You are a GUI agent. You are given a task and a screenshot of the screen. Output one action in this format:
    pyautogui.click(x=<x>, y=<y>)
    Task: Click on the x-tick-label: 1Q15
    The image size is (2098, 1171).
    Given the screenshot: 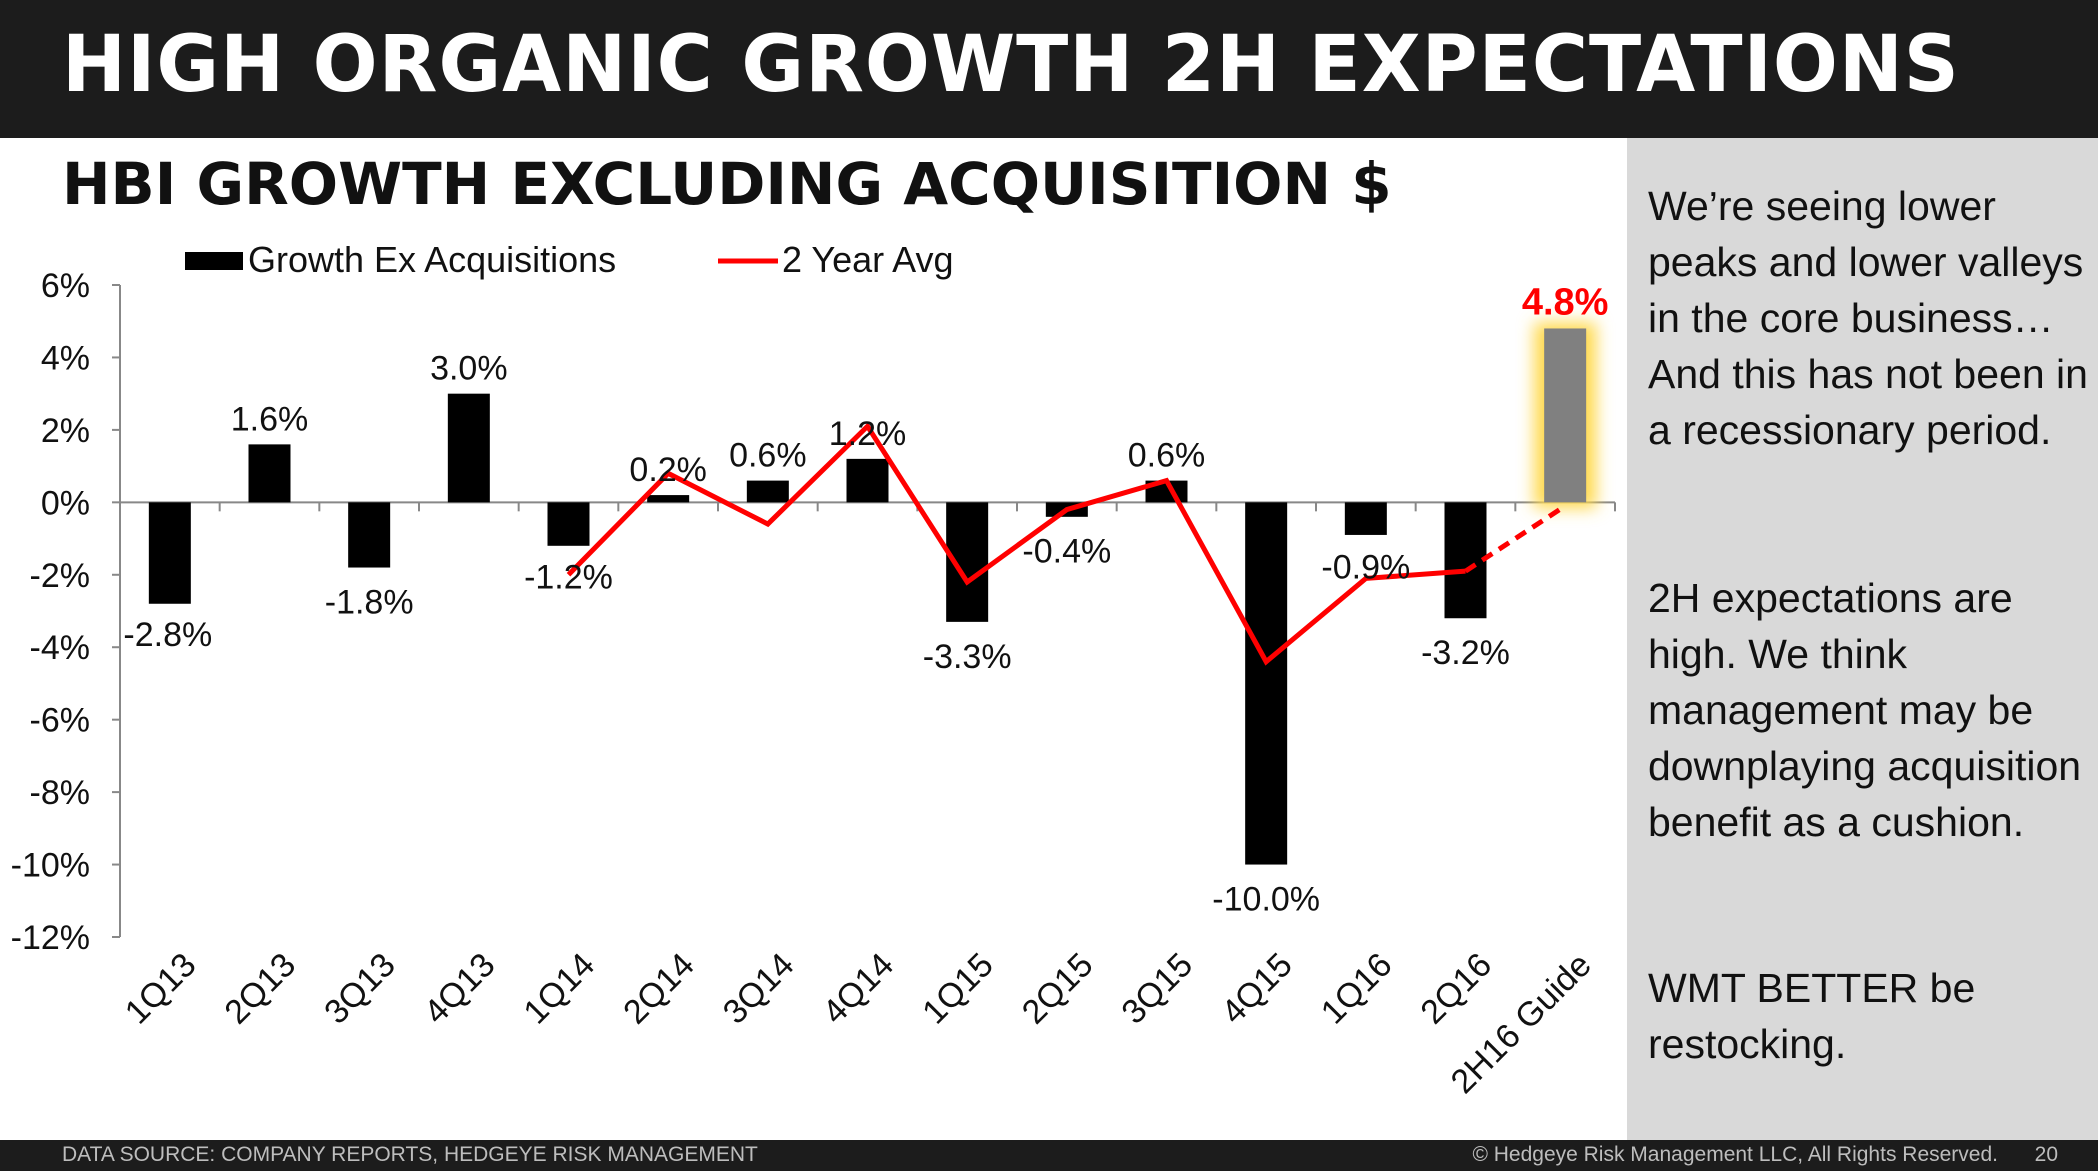 What is the action you would take?
    pyautogui.click(x=958, y=989)
    